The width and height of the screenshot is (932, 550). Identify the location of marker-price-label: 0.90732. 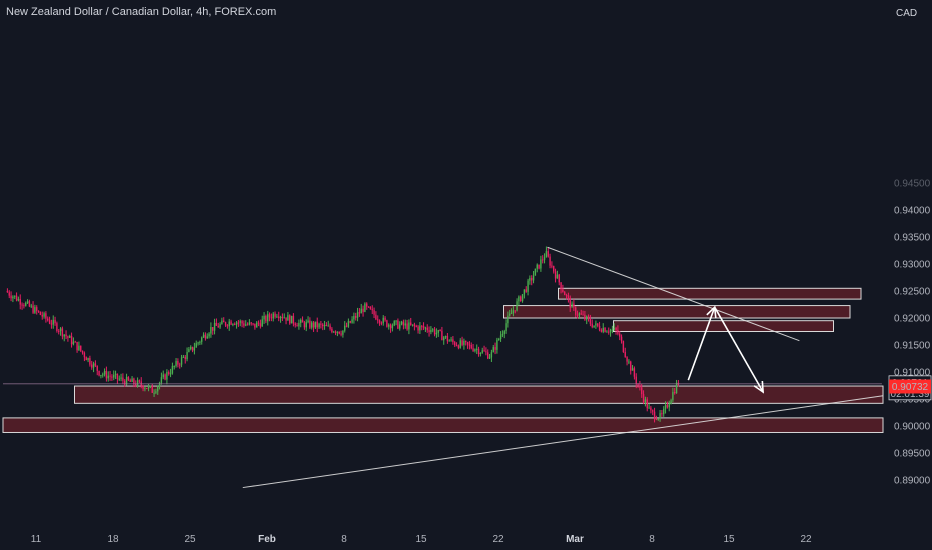
(910, 387).